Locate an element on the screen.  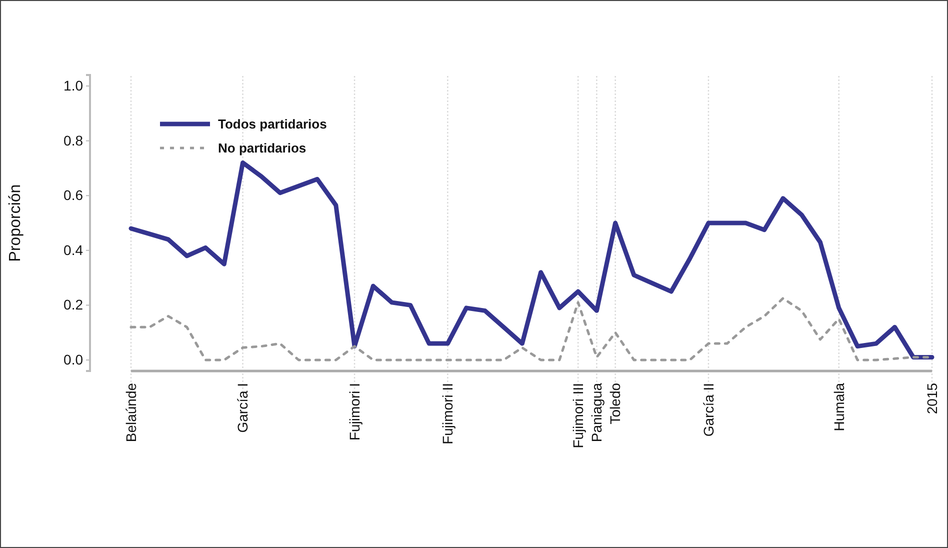
x-tick-label: Fujimori II is located at coordinates (448, 413).